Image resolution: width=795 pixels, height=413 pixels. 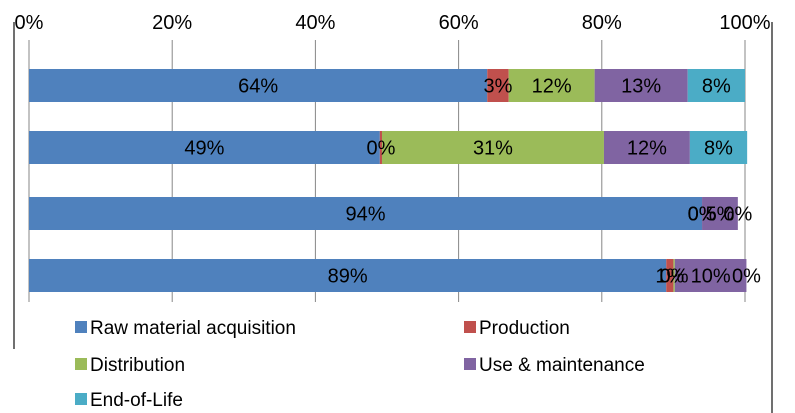 I want to click on data-label: 1%, so click(x=669, y=277).